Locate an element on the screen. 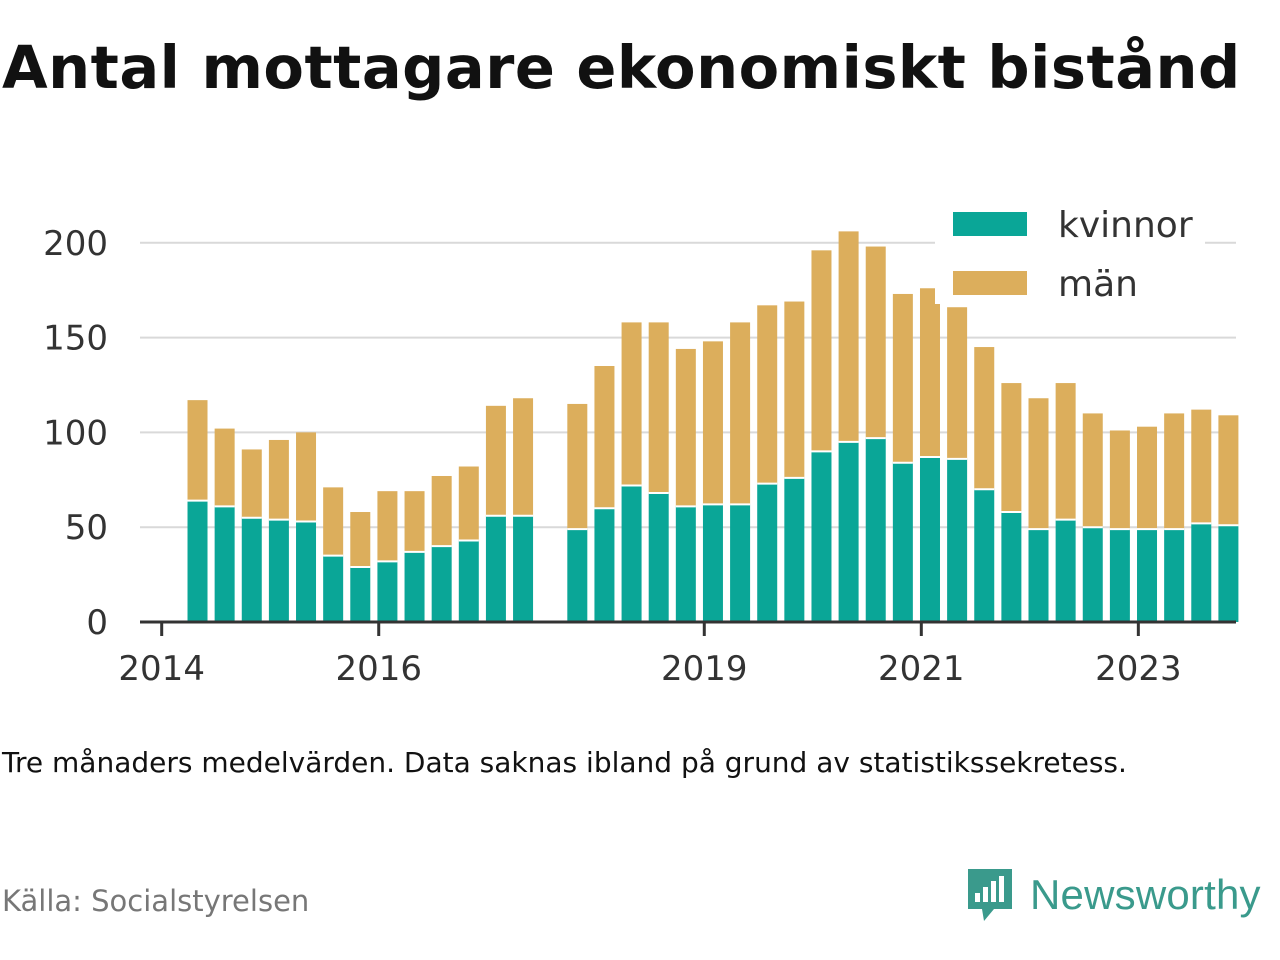 The height and width of the screenshot is (960, 1280). x-tick-label: 2019 is located at coordinates (704, 669).